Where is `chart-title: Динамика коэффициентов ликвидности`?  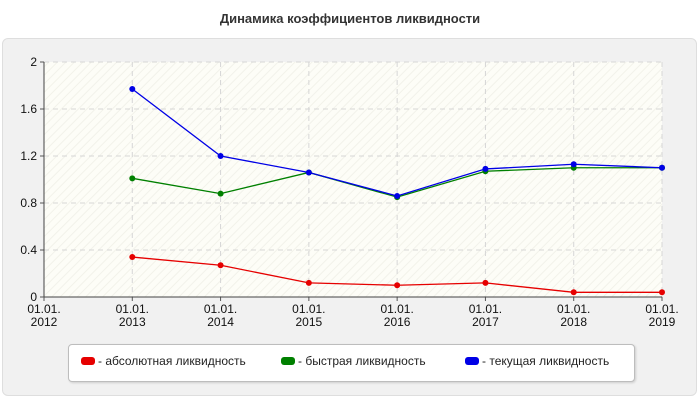
chart-title: Динамика коэффициентов ликвидности is located at coordinates (350, 18).